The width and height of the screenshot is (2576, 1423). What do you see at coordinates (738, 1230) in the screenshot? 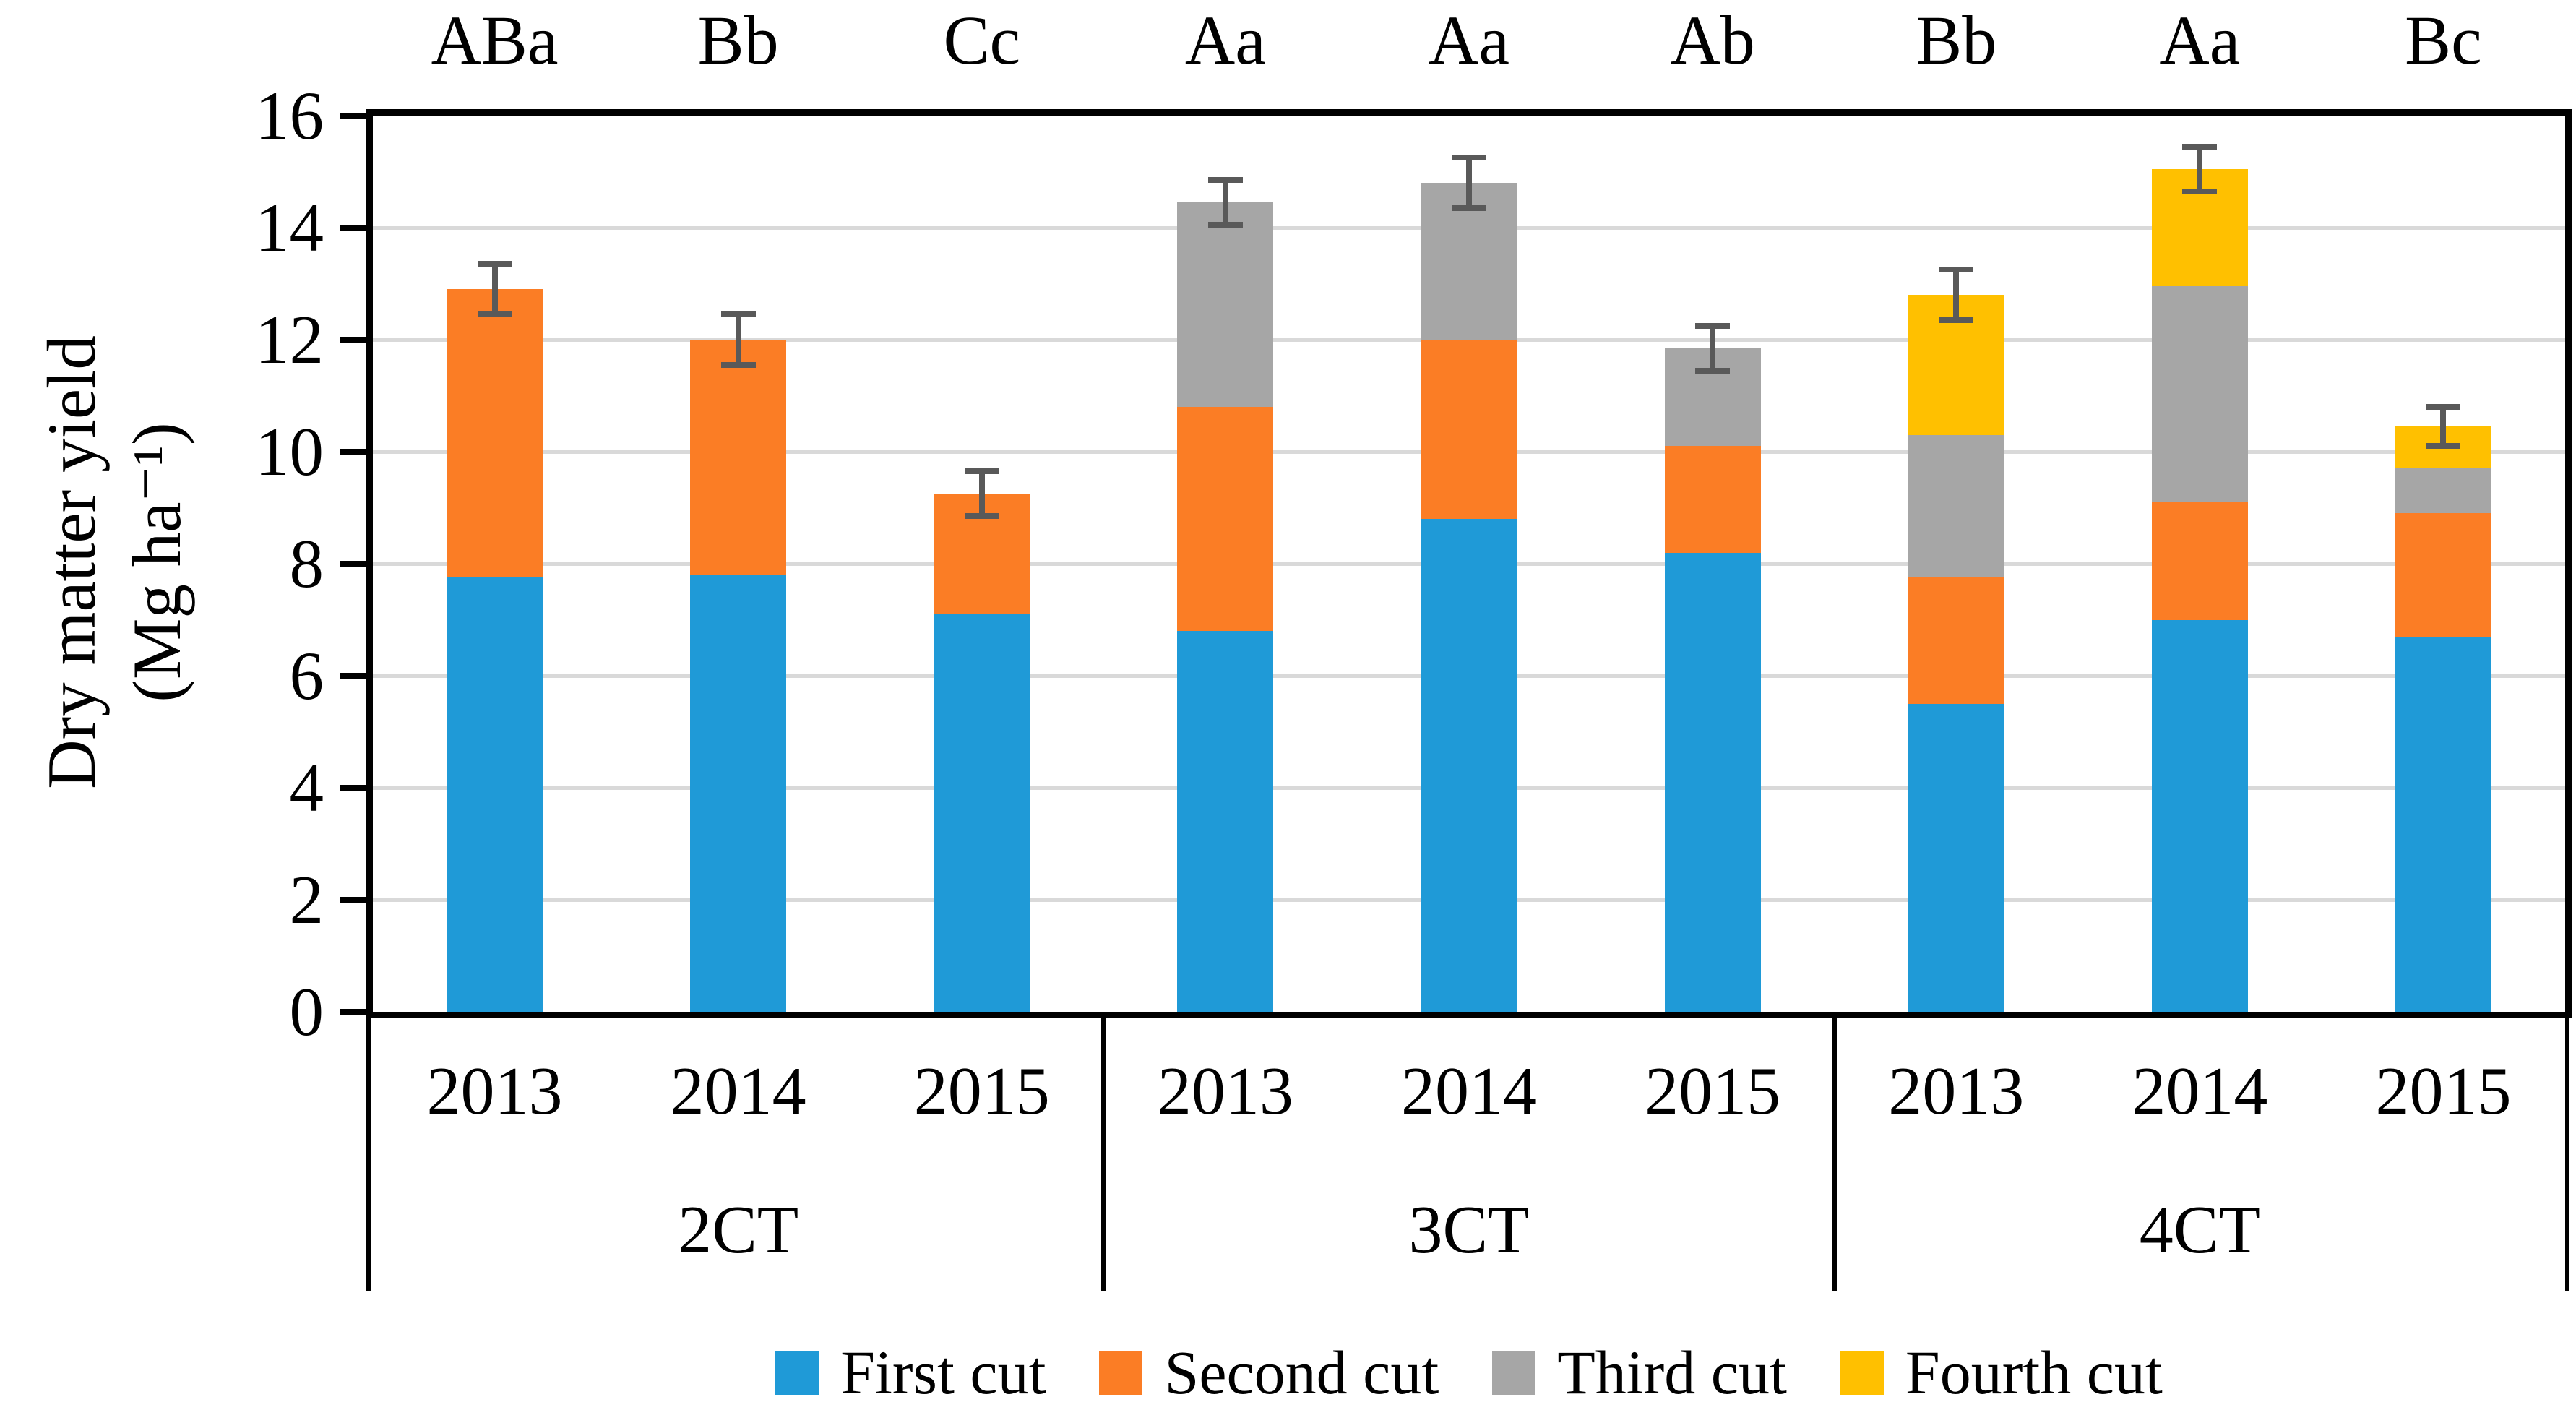
I see `x-group-label: 2CT` at bounding box center [738, 1230].